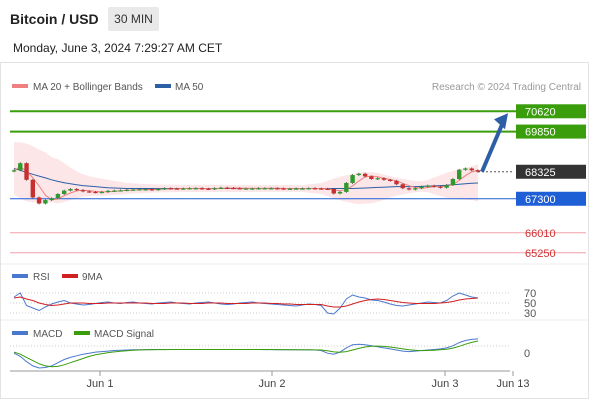  Describe the element at coordinates (540, 112) in the screenshot. I see `level-label-70620: 70620` at that location.